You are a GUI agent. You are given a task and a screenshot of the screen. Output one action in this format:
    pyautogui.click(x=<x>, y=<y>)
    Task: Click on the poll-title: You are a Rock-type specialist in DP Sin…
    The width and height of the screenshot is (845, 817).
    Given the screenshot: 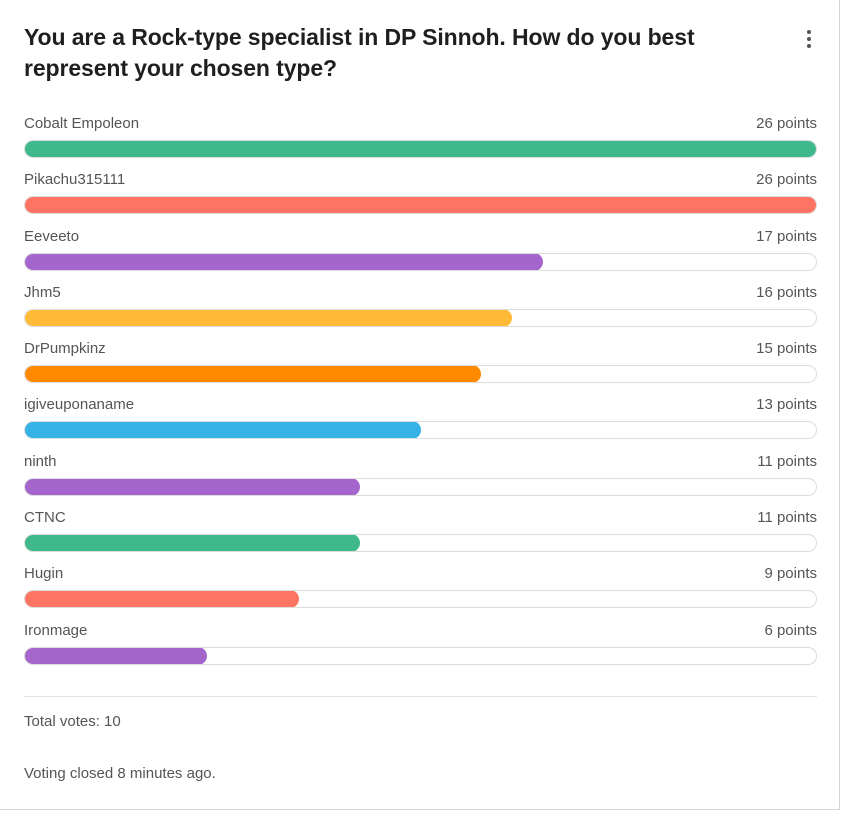 What is the action you would take?
    pyautogui.click(x=359, y=52)
    